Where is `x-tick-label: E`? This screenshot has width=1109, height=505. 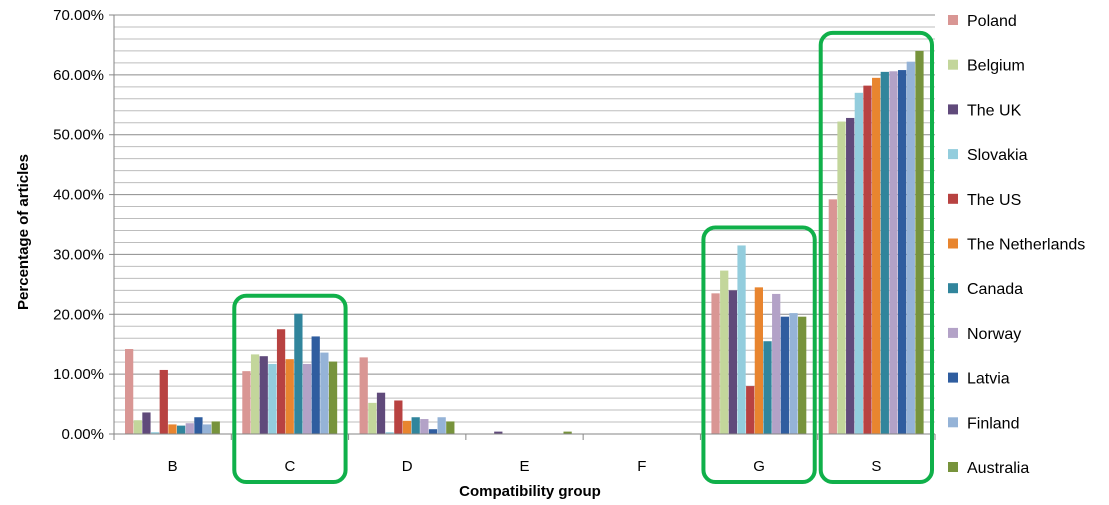
x-tick-label: E is located at coordinates (524, 466).